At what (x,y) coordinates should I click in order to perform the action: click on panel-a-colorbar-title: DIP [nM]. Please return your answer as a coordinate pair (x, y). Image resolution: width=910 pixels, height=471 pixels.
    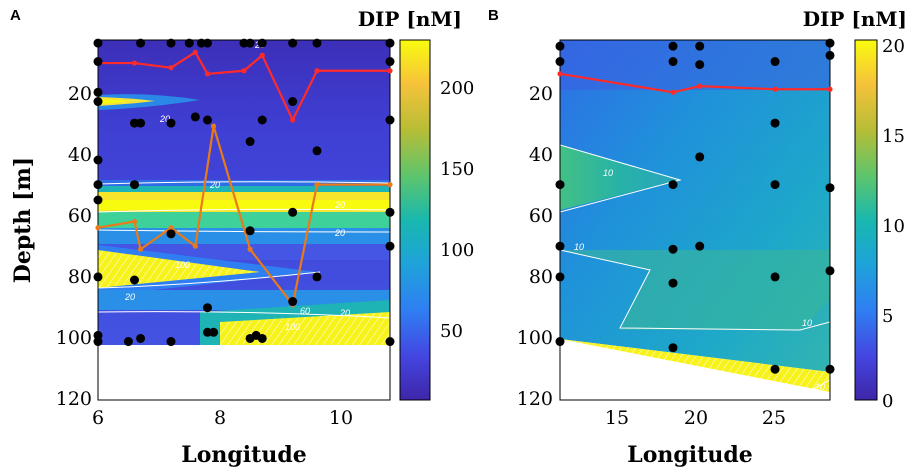
    Looking at the image, I should click on (410, 19).